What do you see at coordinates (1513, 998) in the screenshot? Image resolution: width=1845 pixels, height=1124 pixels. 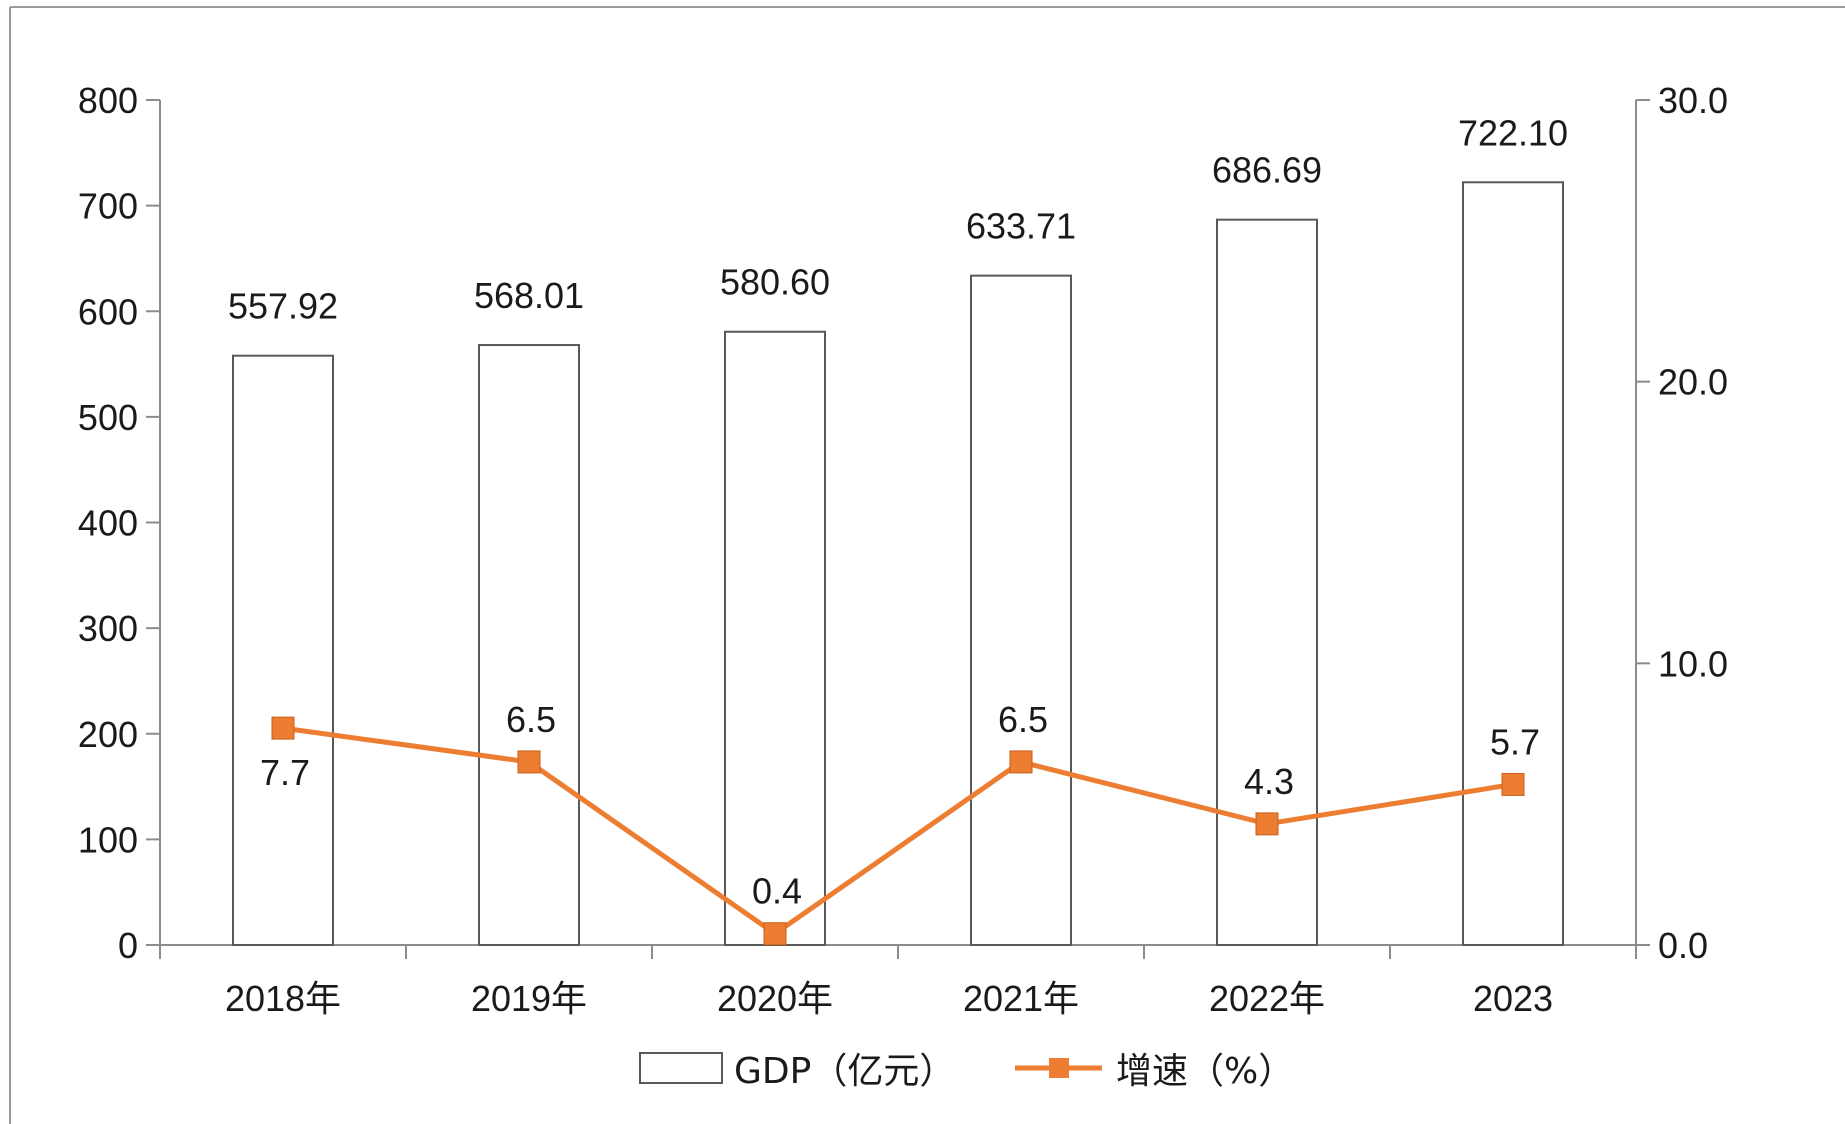 I see `x-tick-label: 2023` at bounding box center [1513, 998].